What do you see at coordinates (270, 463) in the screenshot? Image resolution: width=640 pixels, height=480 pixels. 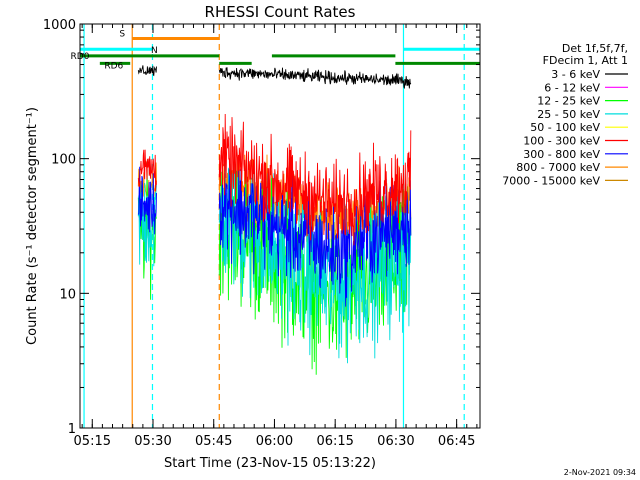 I see `x-axis-label: Start Time (23-Nov-15 05:13:22)` at bounding box center [270, 463].